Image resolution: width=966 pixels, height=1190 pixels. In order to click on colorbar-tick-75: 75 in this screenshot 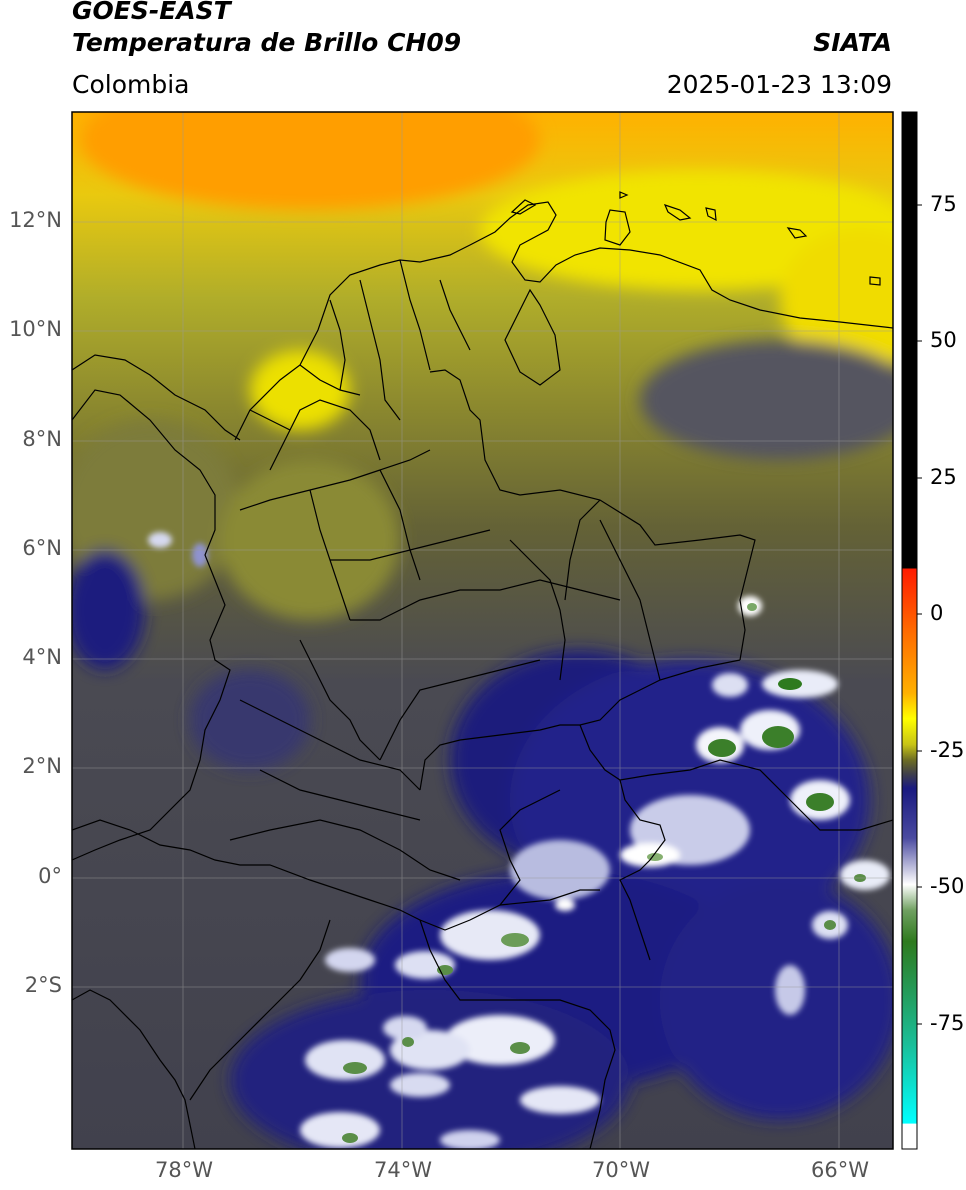, I will do `click(943, 204)`.